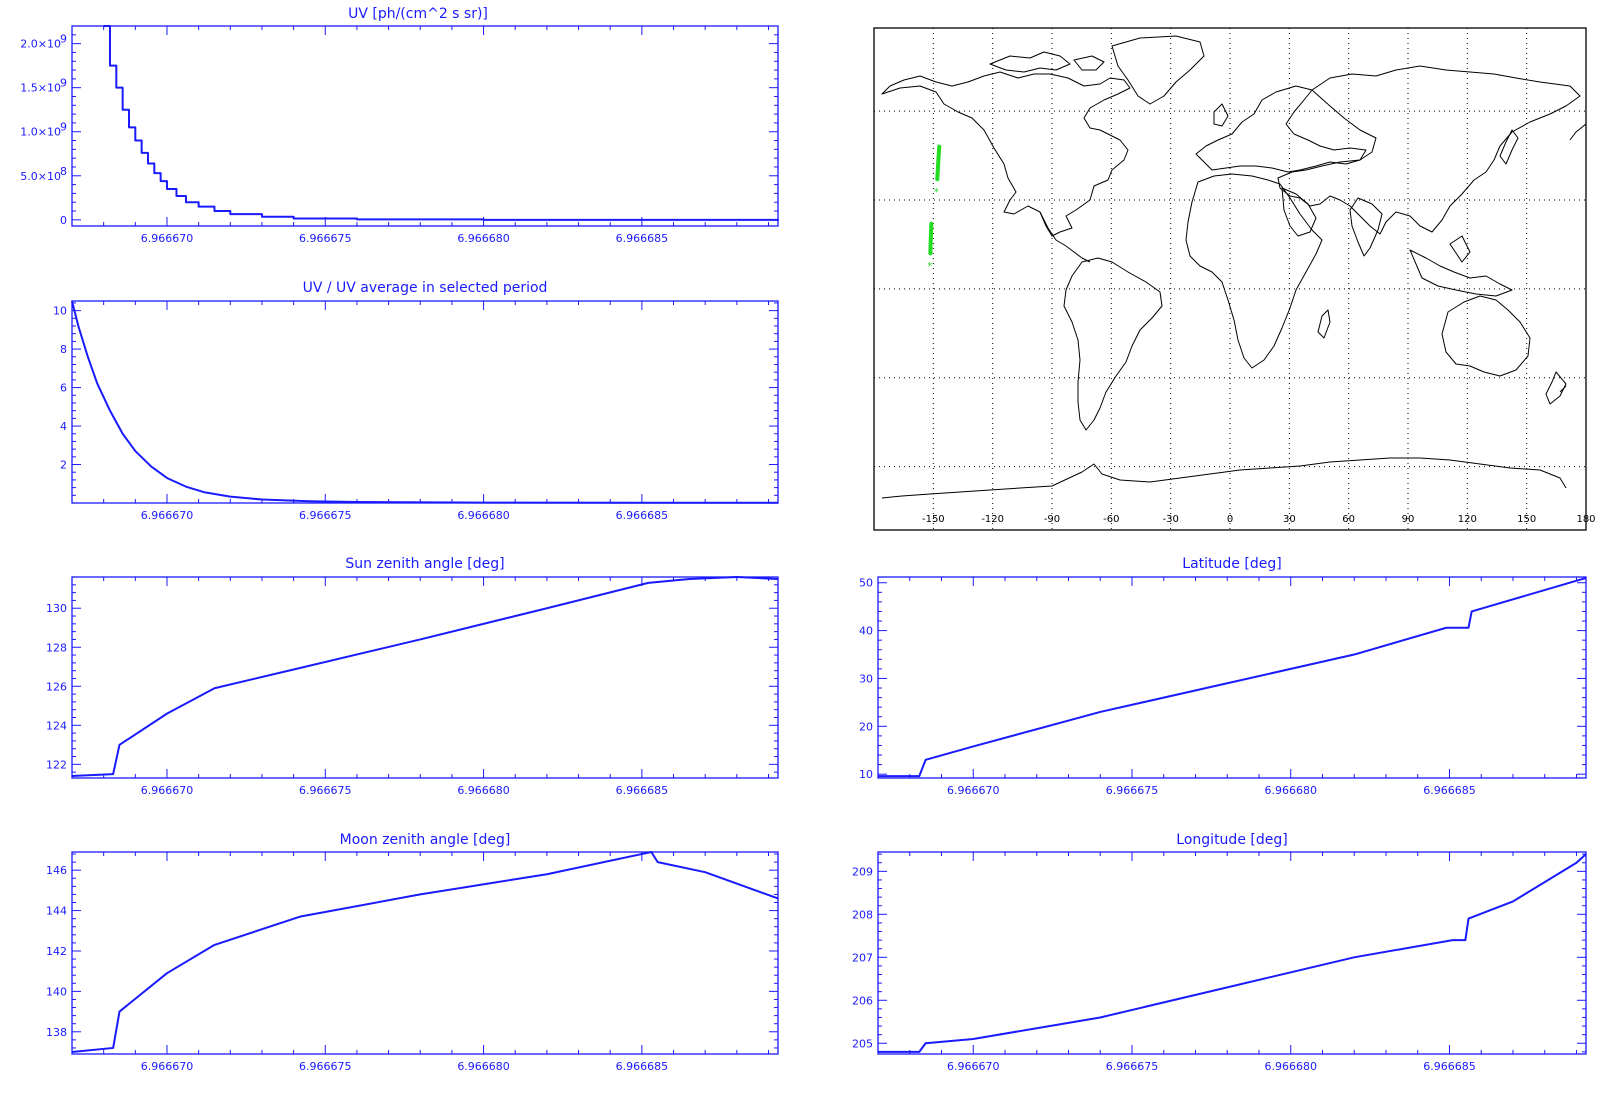 Image resolution: width=1600 pixels, height=1100 pixels. Describe the element at coordinates (56, 686) in the screenshot. I see `y-tick-label: 126` at that location.